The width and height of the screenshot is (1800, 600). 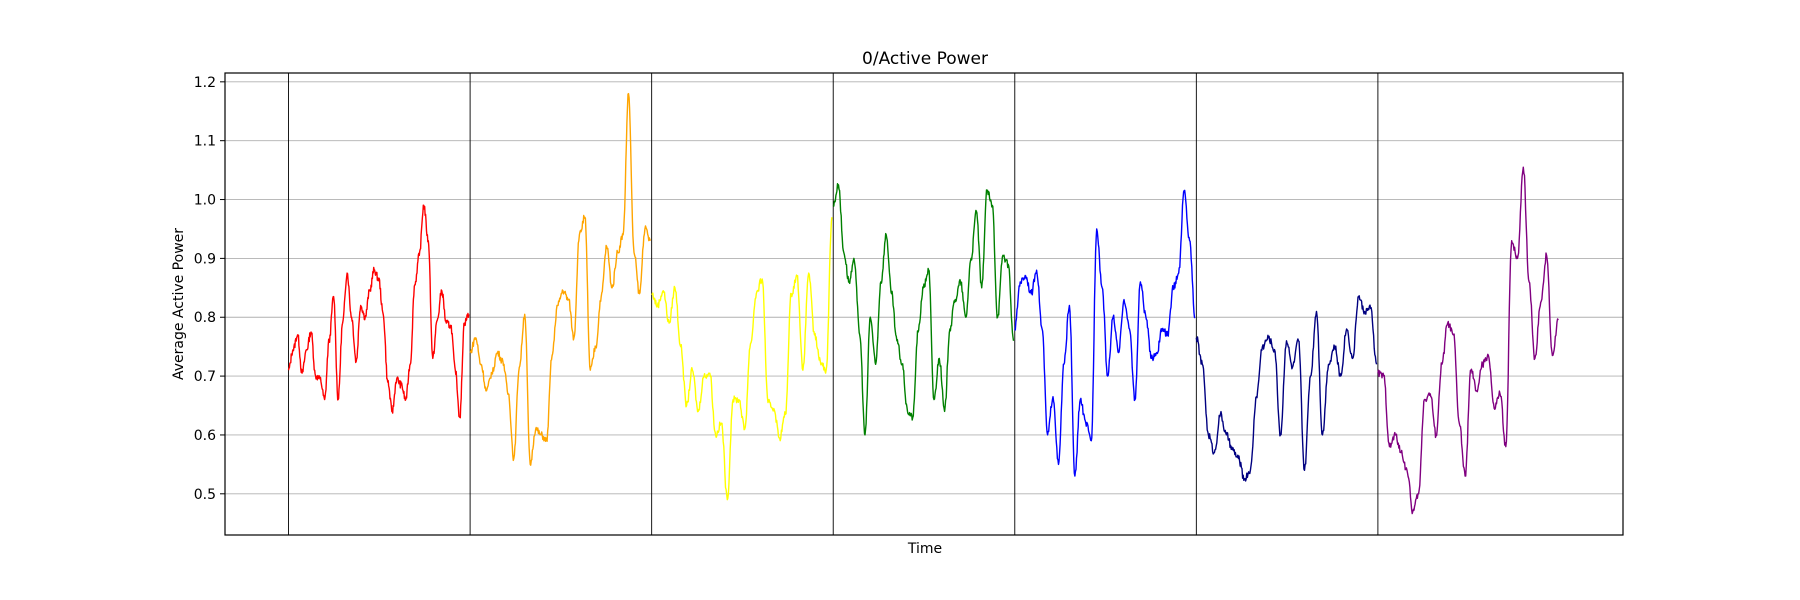 What do you see at coordinates (205, 318) in the screenshot?
I see `y-tick-label: 0.8` at bounding box center [205, 318].